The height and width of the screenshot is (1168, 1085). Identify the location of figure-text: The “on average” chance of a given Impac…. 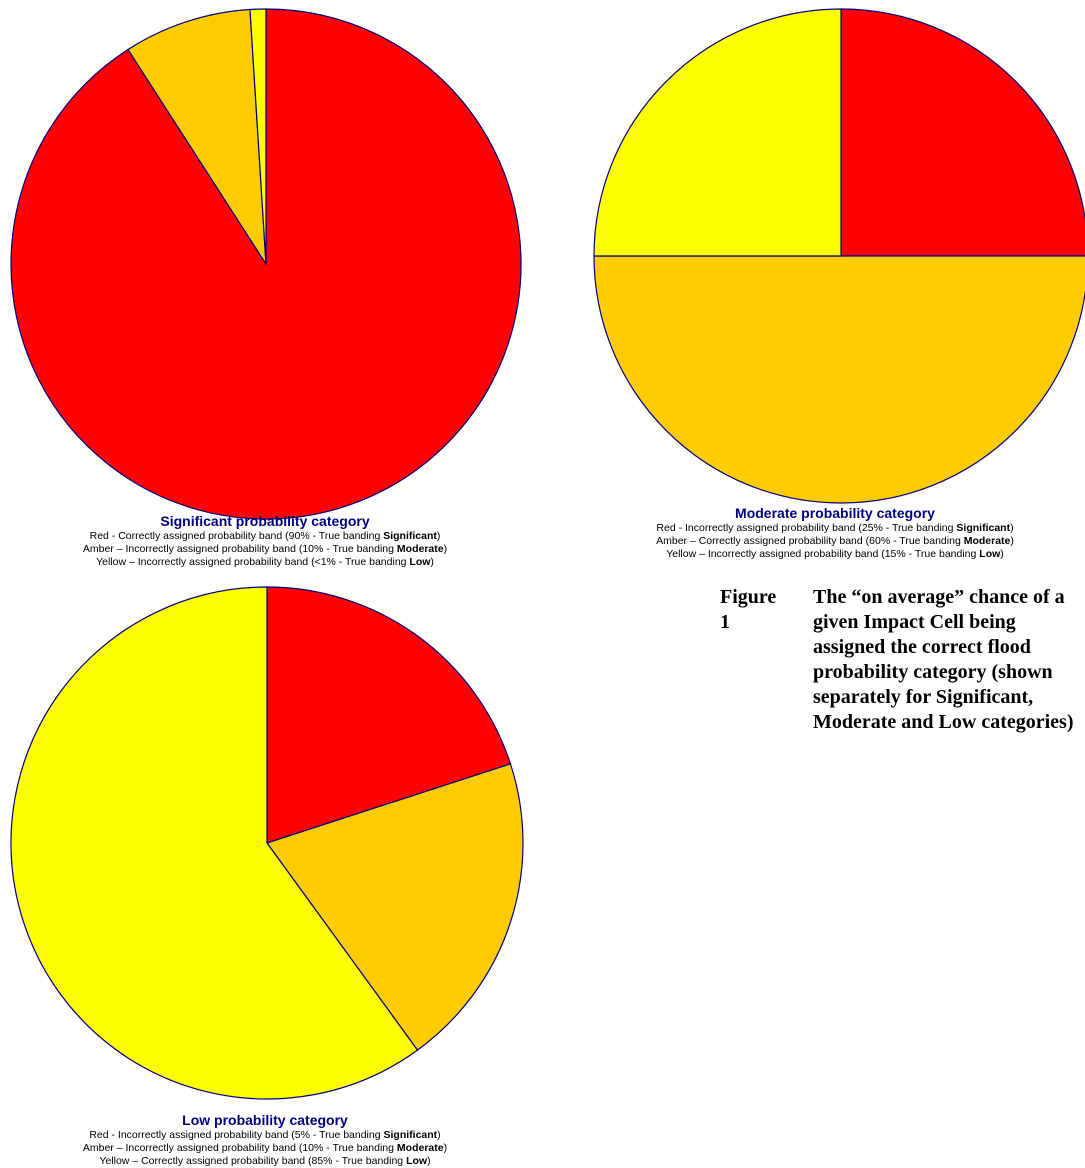
(943, 659).